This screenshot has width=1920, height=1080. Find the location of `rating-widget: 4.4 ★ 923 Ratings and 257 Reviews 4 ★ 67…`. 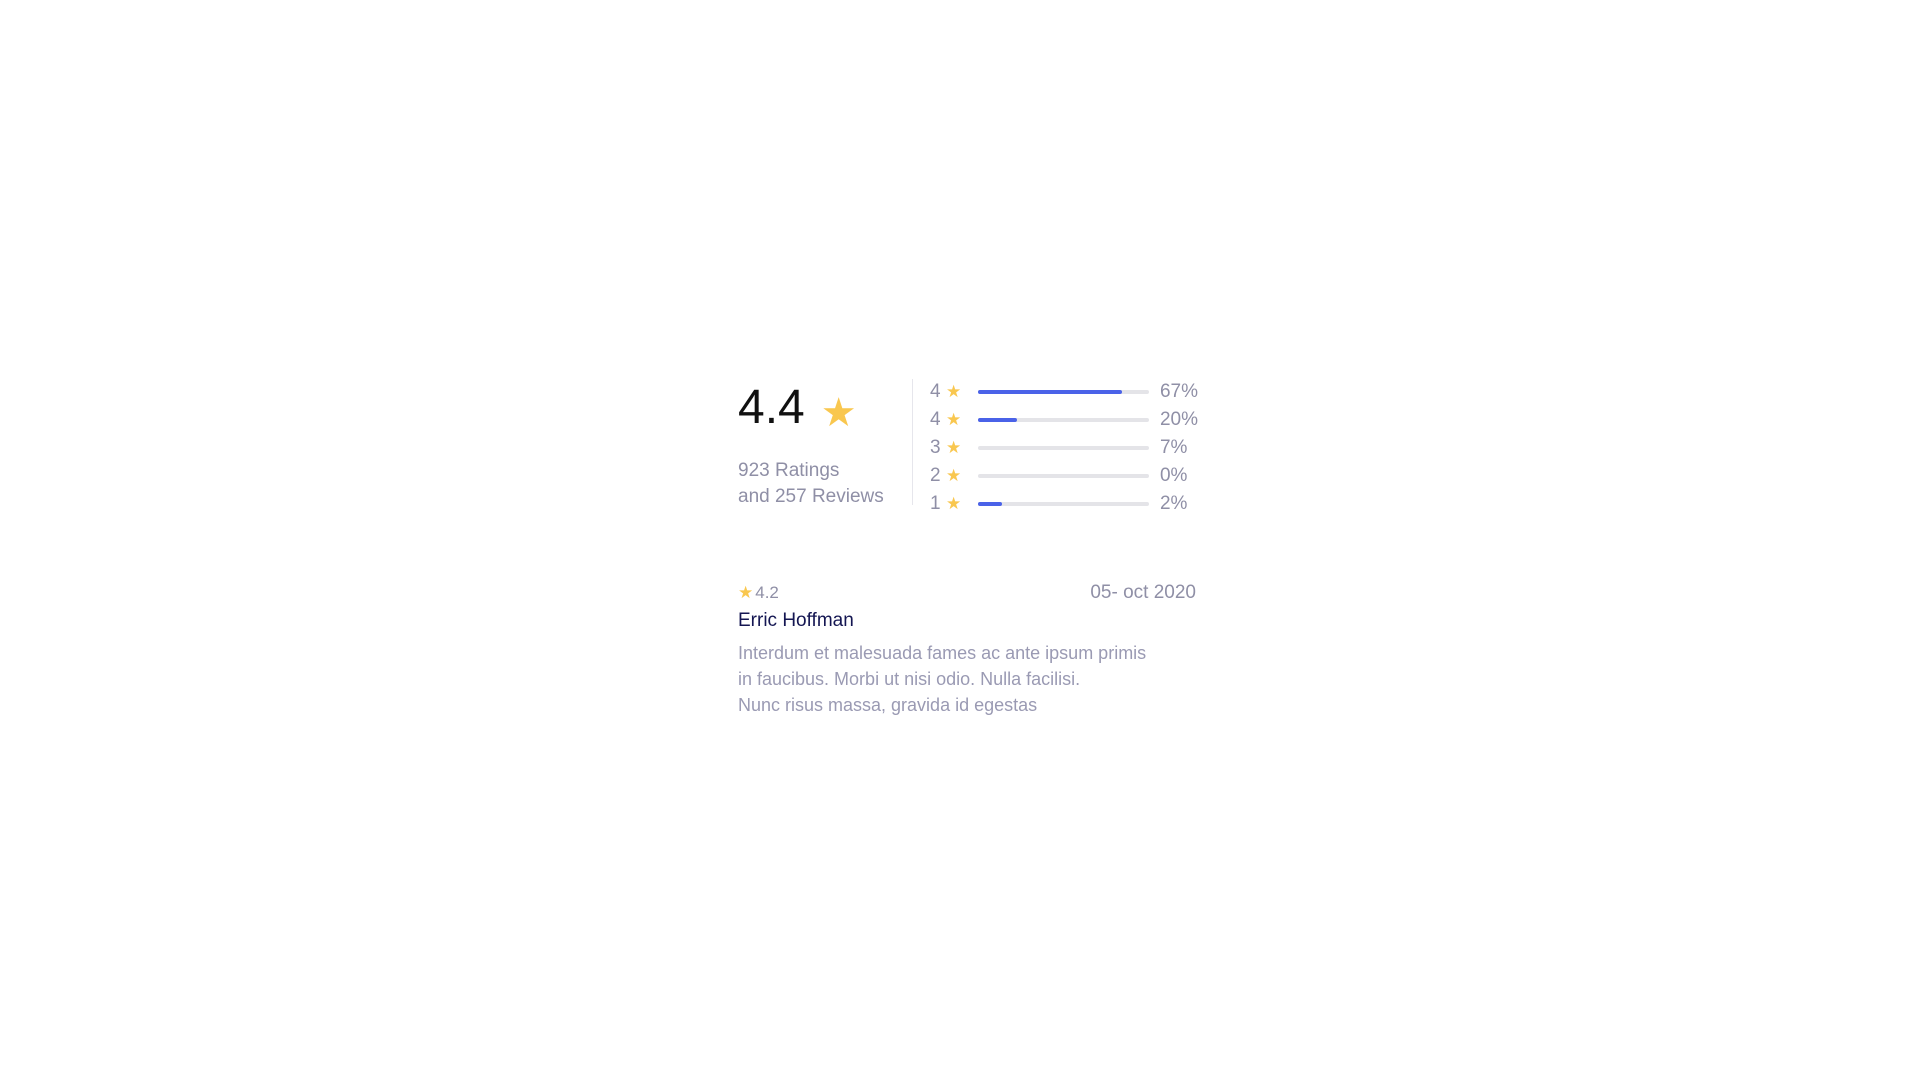

rating-widget: 4.4 ★ 923 Ratings and 257 Reviews 4 ★ 67… is located at coordinates (968, 547).